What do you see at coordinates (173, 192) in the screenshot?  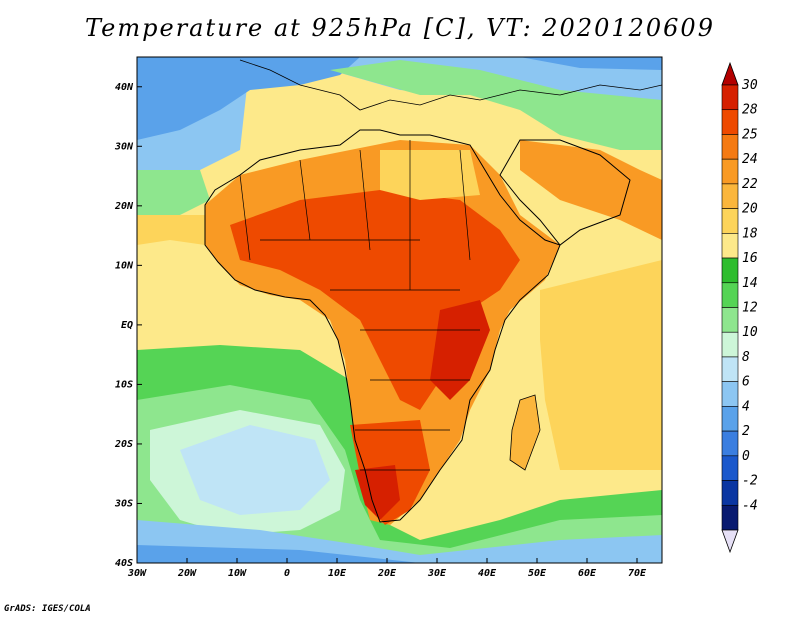 I see `atlantic-green-north` at bounding box center [173, 192].